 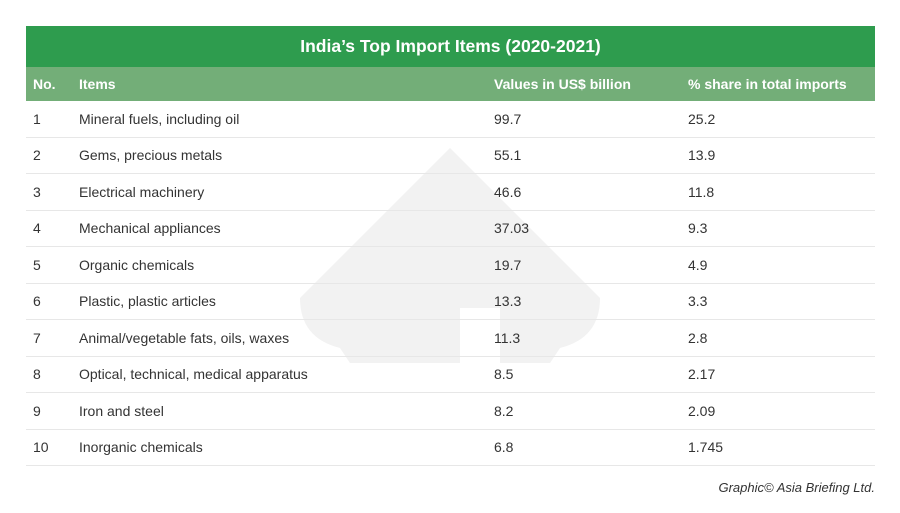 I want to click on column-header-no: No., so click(x=44, y=84).